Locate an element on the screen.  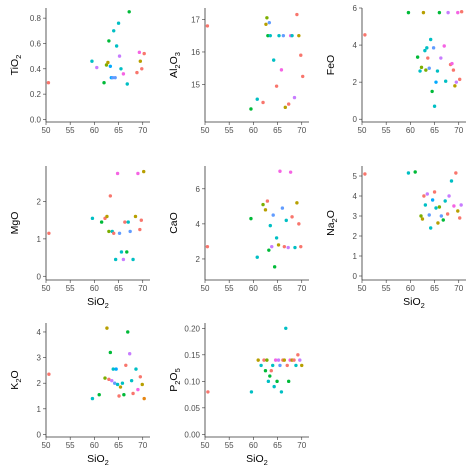
panel-7: 50 55 60 65 70 0 1 2 3 4 K2O SiO2 is located at coordinates (79, 395).